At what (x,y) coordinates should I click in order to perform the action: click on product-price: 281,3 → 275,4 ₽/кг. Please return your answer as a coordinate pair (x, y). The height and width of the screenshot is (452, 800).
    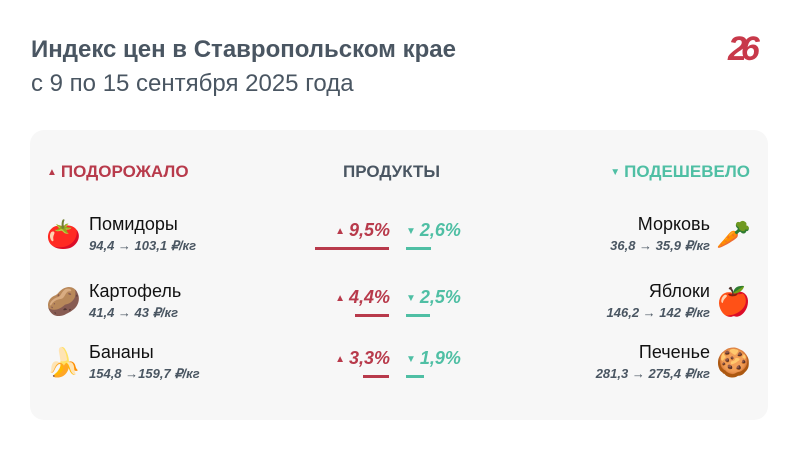
    Looking at the image, I should click on (652, 373).